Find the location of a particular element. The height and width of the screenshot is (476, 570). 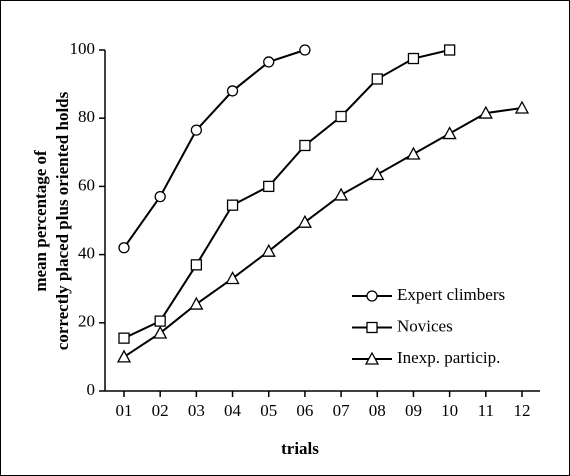

x-tick-label: 01 is located at coordinates (124, 410).